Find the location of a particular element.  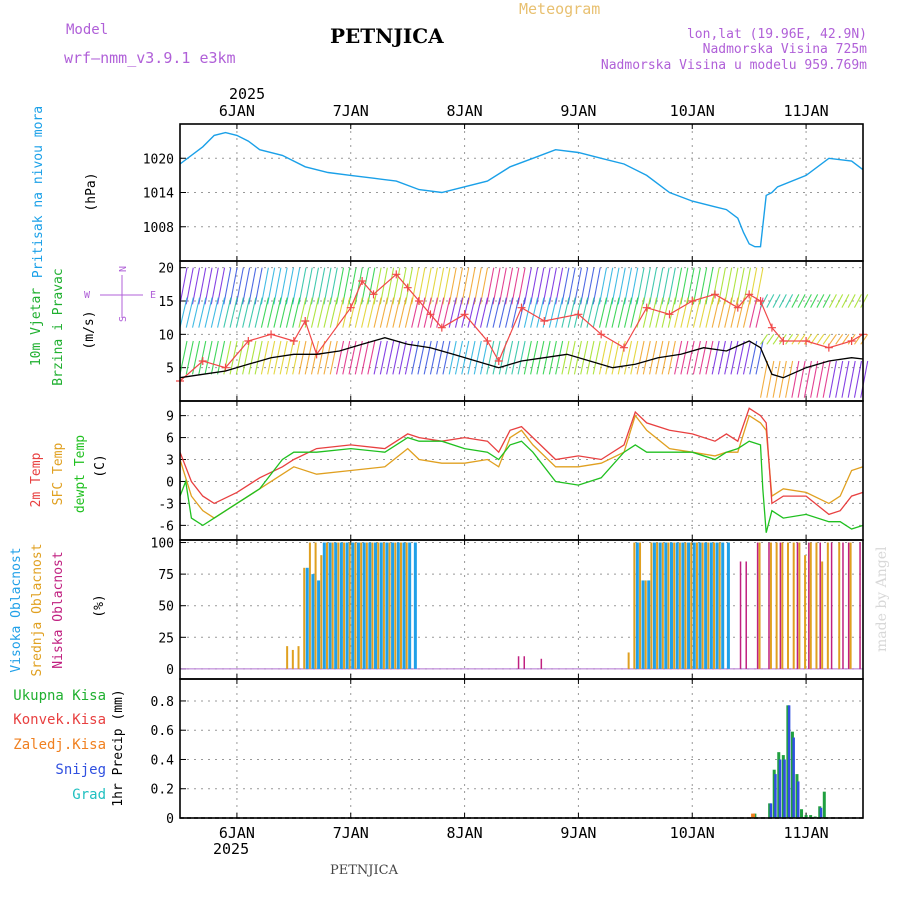

lonlat-label: lon,lat (19.96E, 42.9N) is located at coordinates (777, 34).